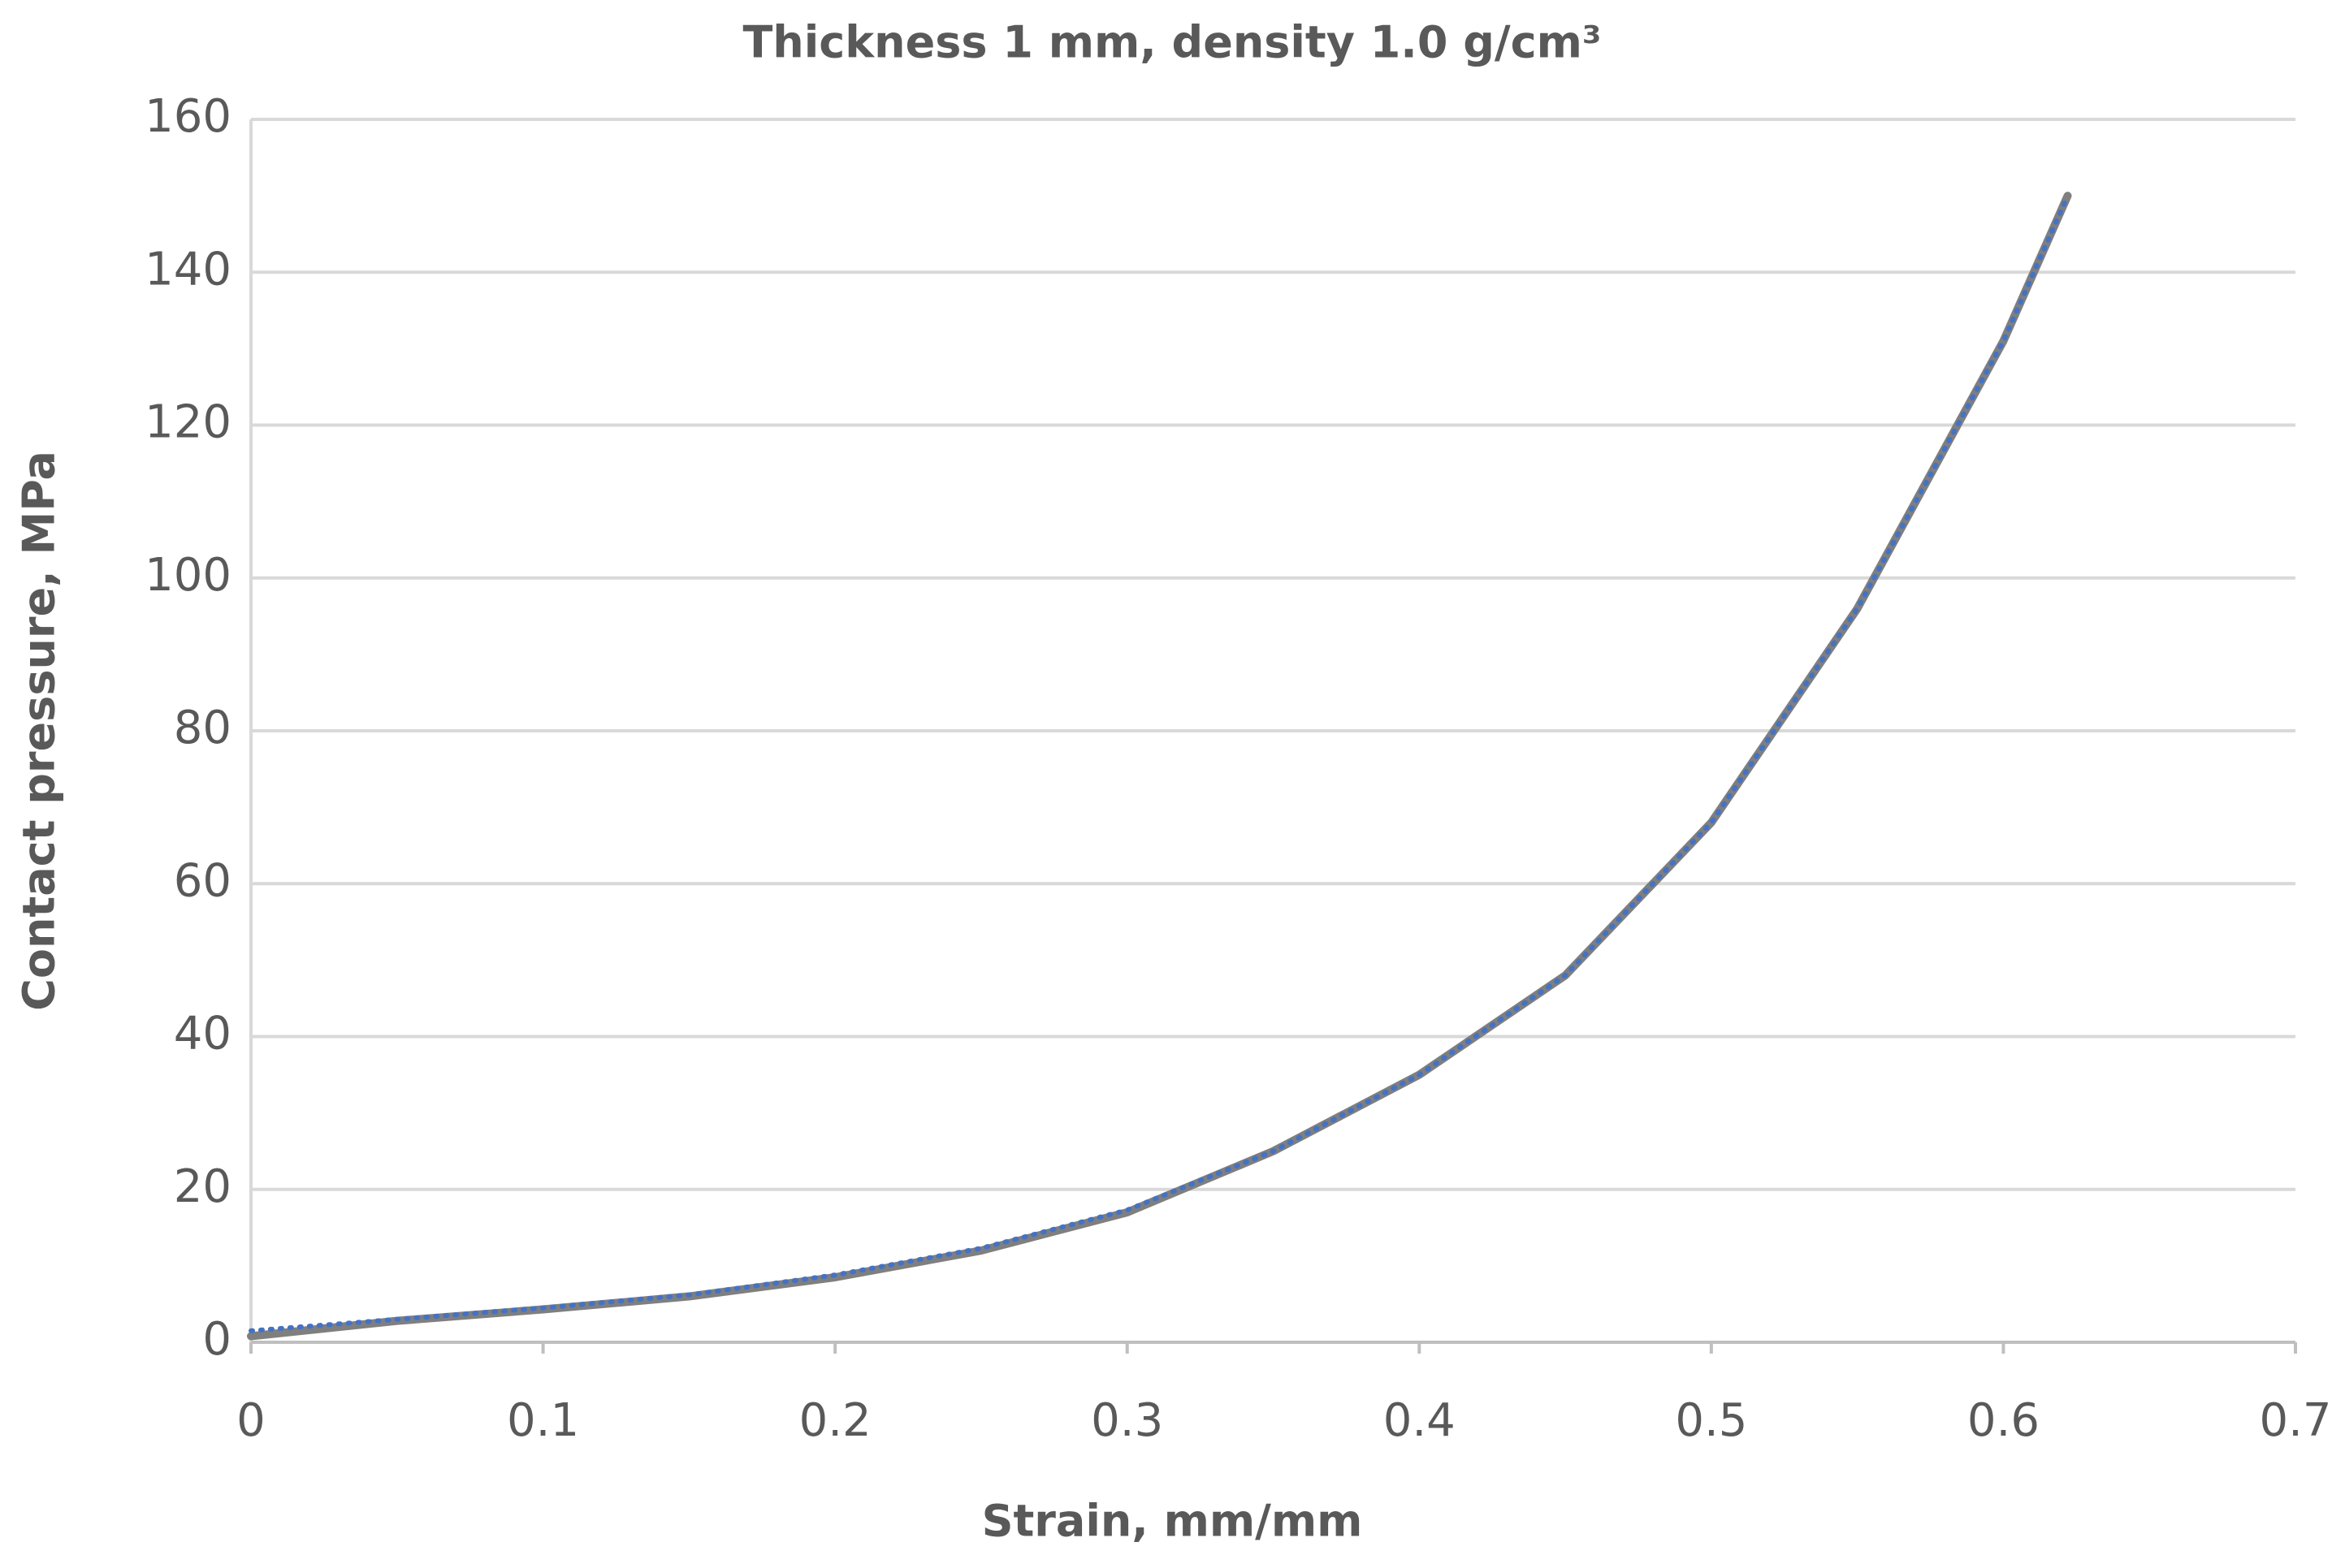 The height and width of the screenshot is (1568, 2345). What do you see at coordinates (188, 116) in the screenshot?
I see `y-tick-label: 160` at bounding box center [188, 116].